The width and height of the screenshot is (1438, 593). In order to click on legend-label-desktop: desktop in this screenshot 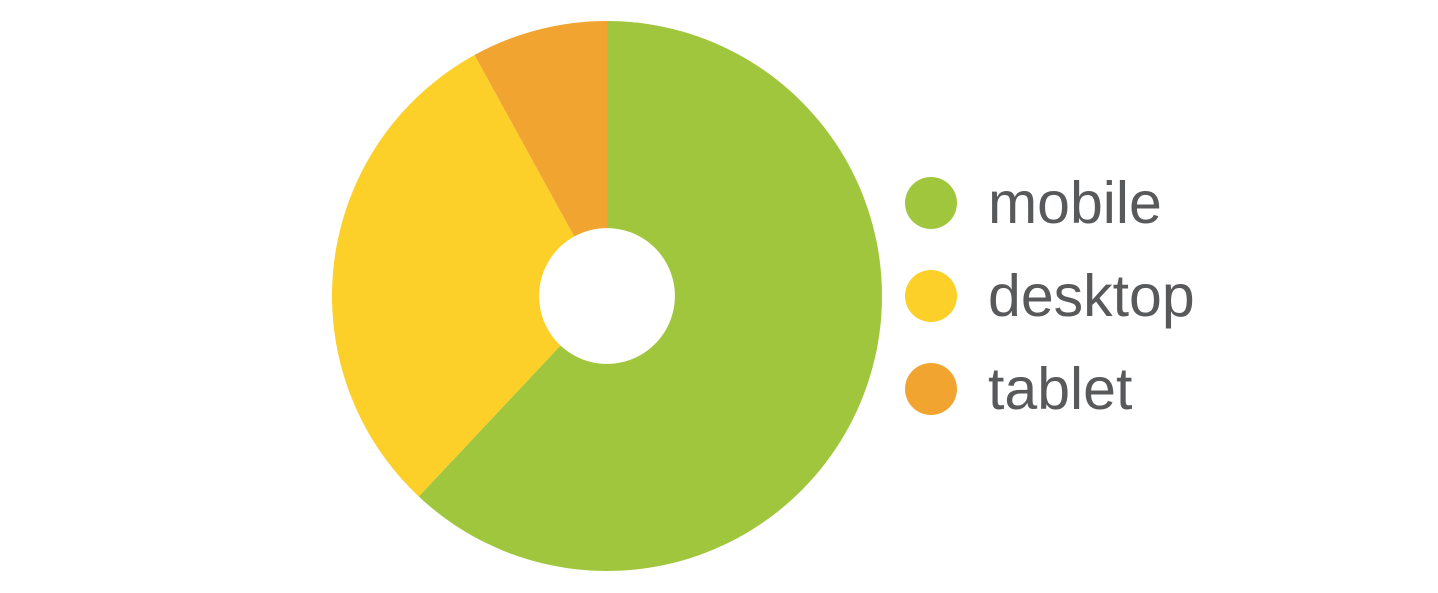, I will do `click(1091, 296)`.